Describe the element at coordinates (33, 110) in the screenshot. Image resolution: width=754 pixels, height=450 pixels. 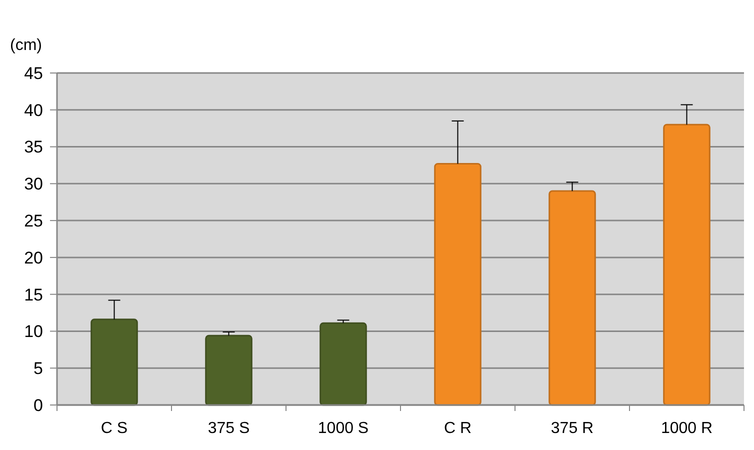
I see `y-tick-label: 40` at that location.